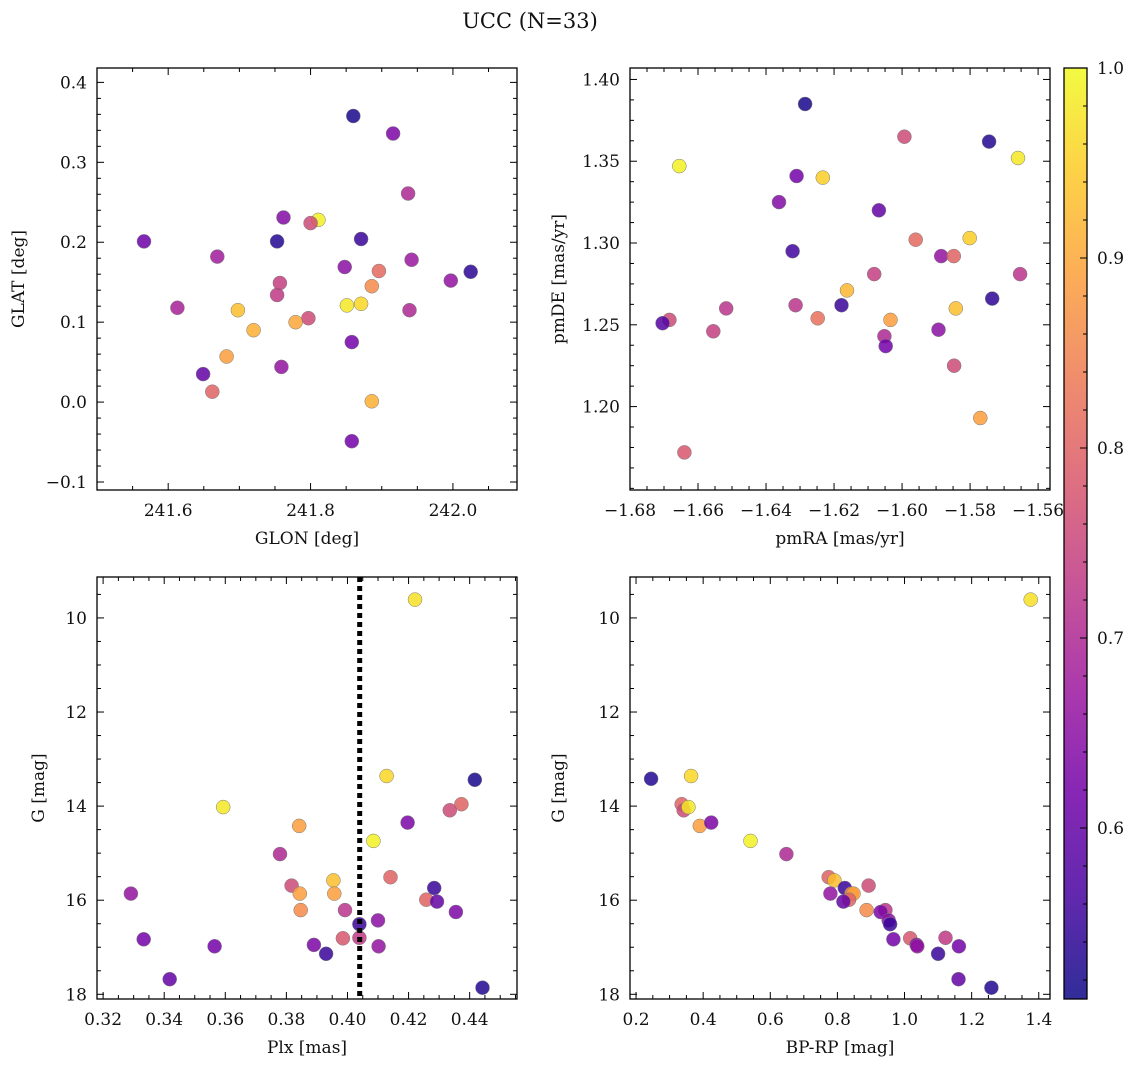 Image resolution: width=1136 pixels, height=1067 pixels. I want to click on y-tick-label: 0.1, so click(73, 323).